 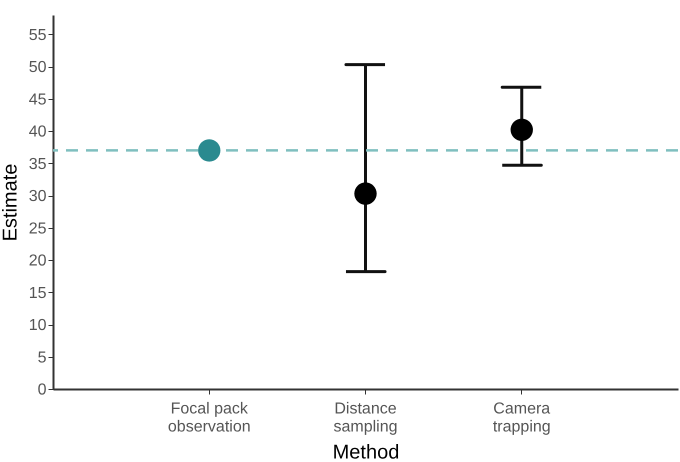 I want to click on y-tick-label: 5, so click(x=42, y=357).